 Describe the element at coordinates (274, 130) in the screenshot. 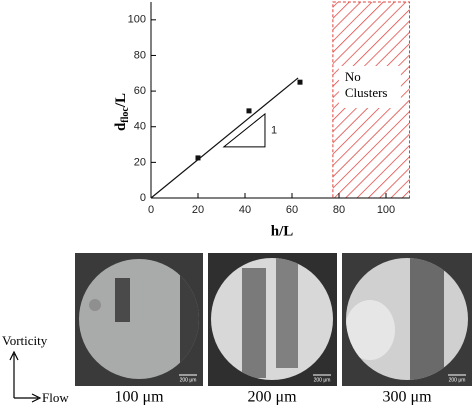

I see `slope-label: 1` at that location.